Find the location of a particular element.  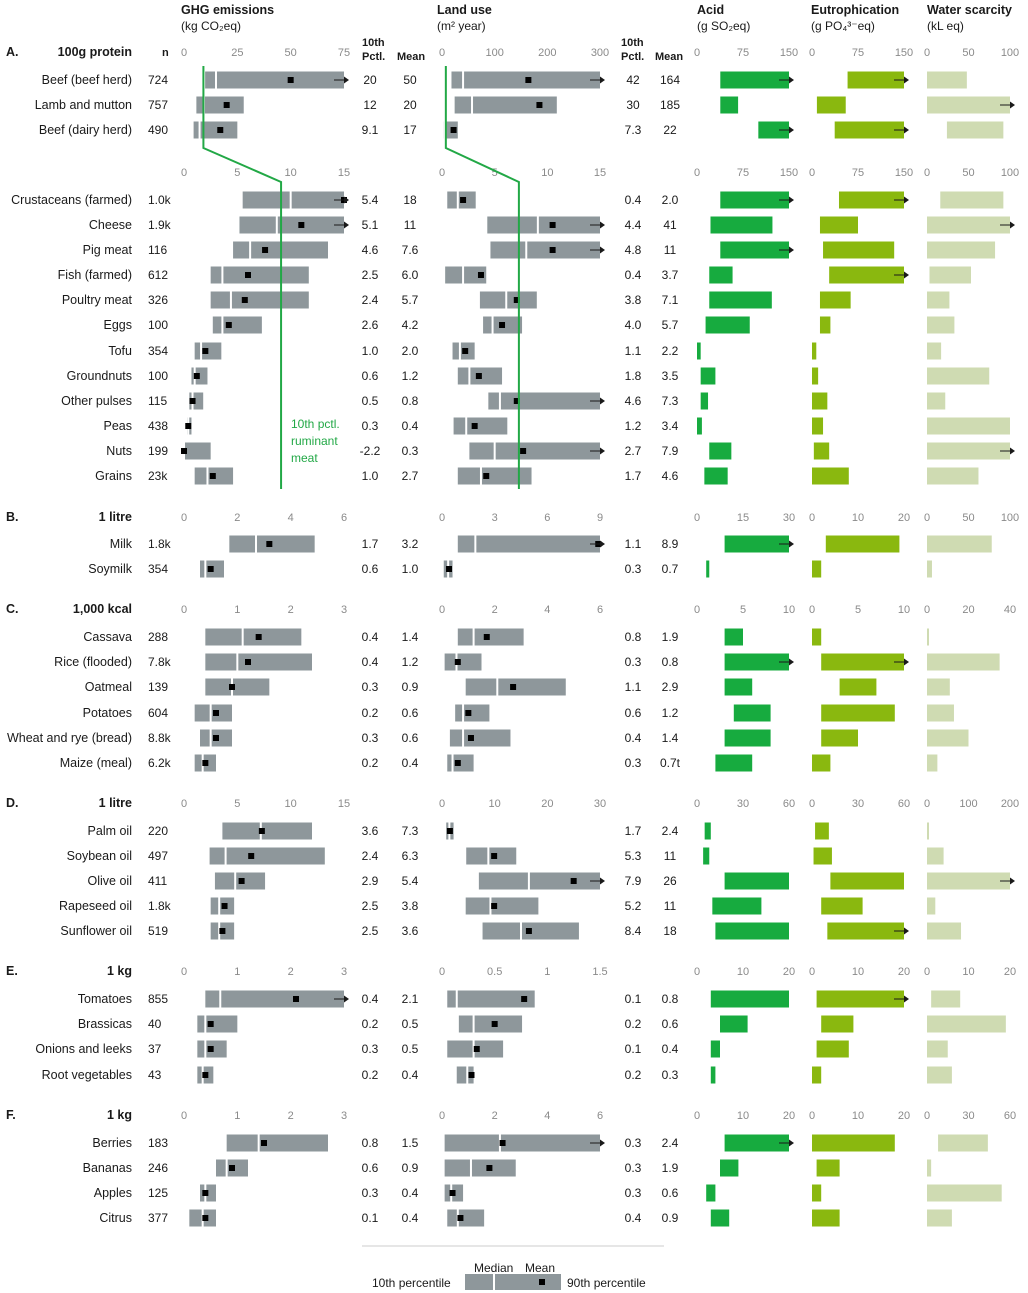

land-mean-poultry-meat: 7.1 is located at coordinates (670, 300).